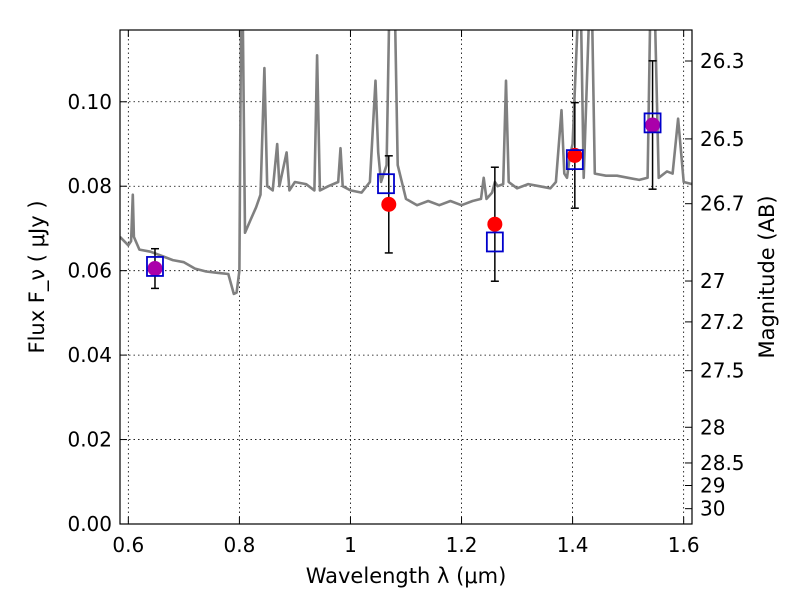 This screenshot has width=800, height=600. Describe the element at coordinates (722, 463) in the screenshot. I see `y-right-tick-label: 28.5` at that location.